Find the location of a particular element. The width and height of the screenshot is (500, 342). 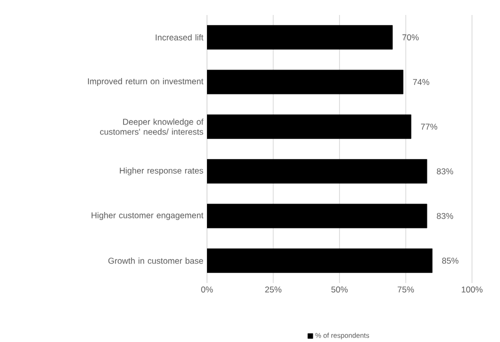

data-label: 74% is located at coordinates (421, 82).